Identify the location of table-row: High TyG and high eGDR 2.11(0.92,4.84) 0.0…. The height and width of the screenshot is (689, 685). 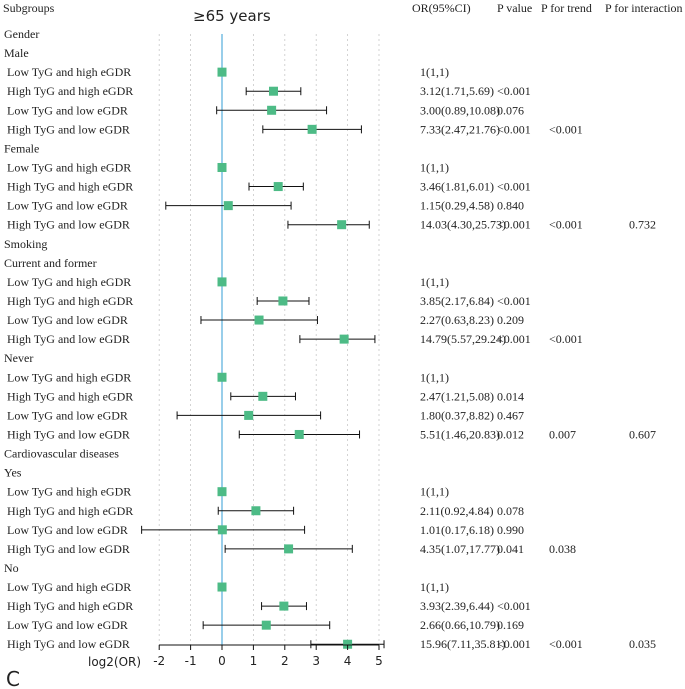
(265, 511).